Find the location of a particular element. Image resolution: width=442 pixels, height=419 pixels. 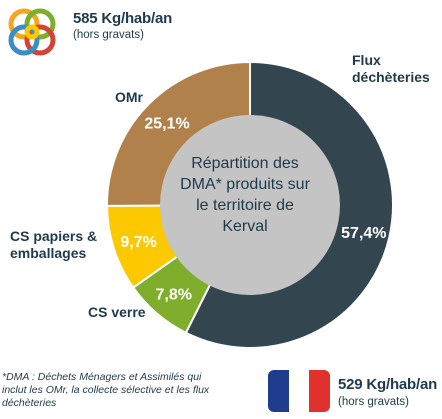

header-stat-note: (hors gravats) is located at coordinates (108, 35).